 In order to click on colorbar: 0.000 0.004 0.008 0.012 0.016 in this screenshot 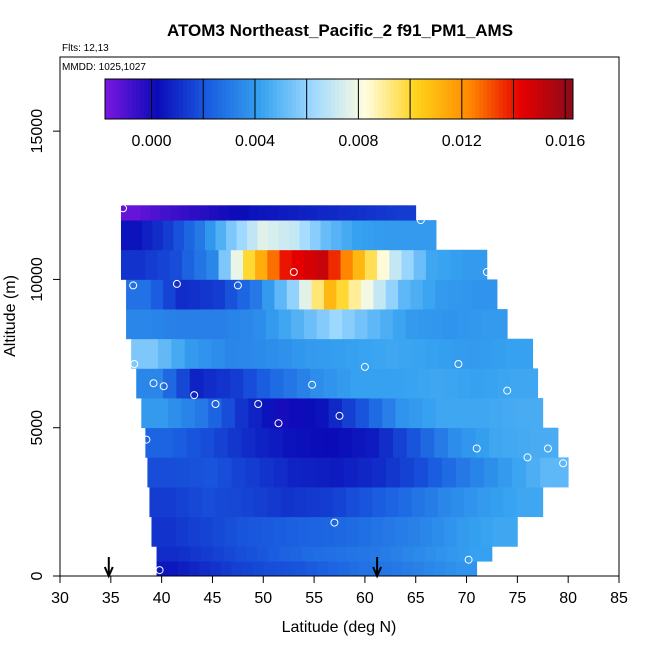, I will do `click(344, 114)`.